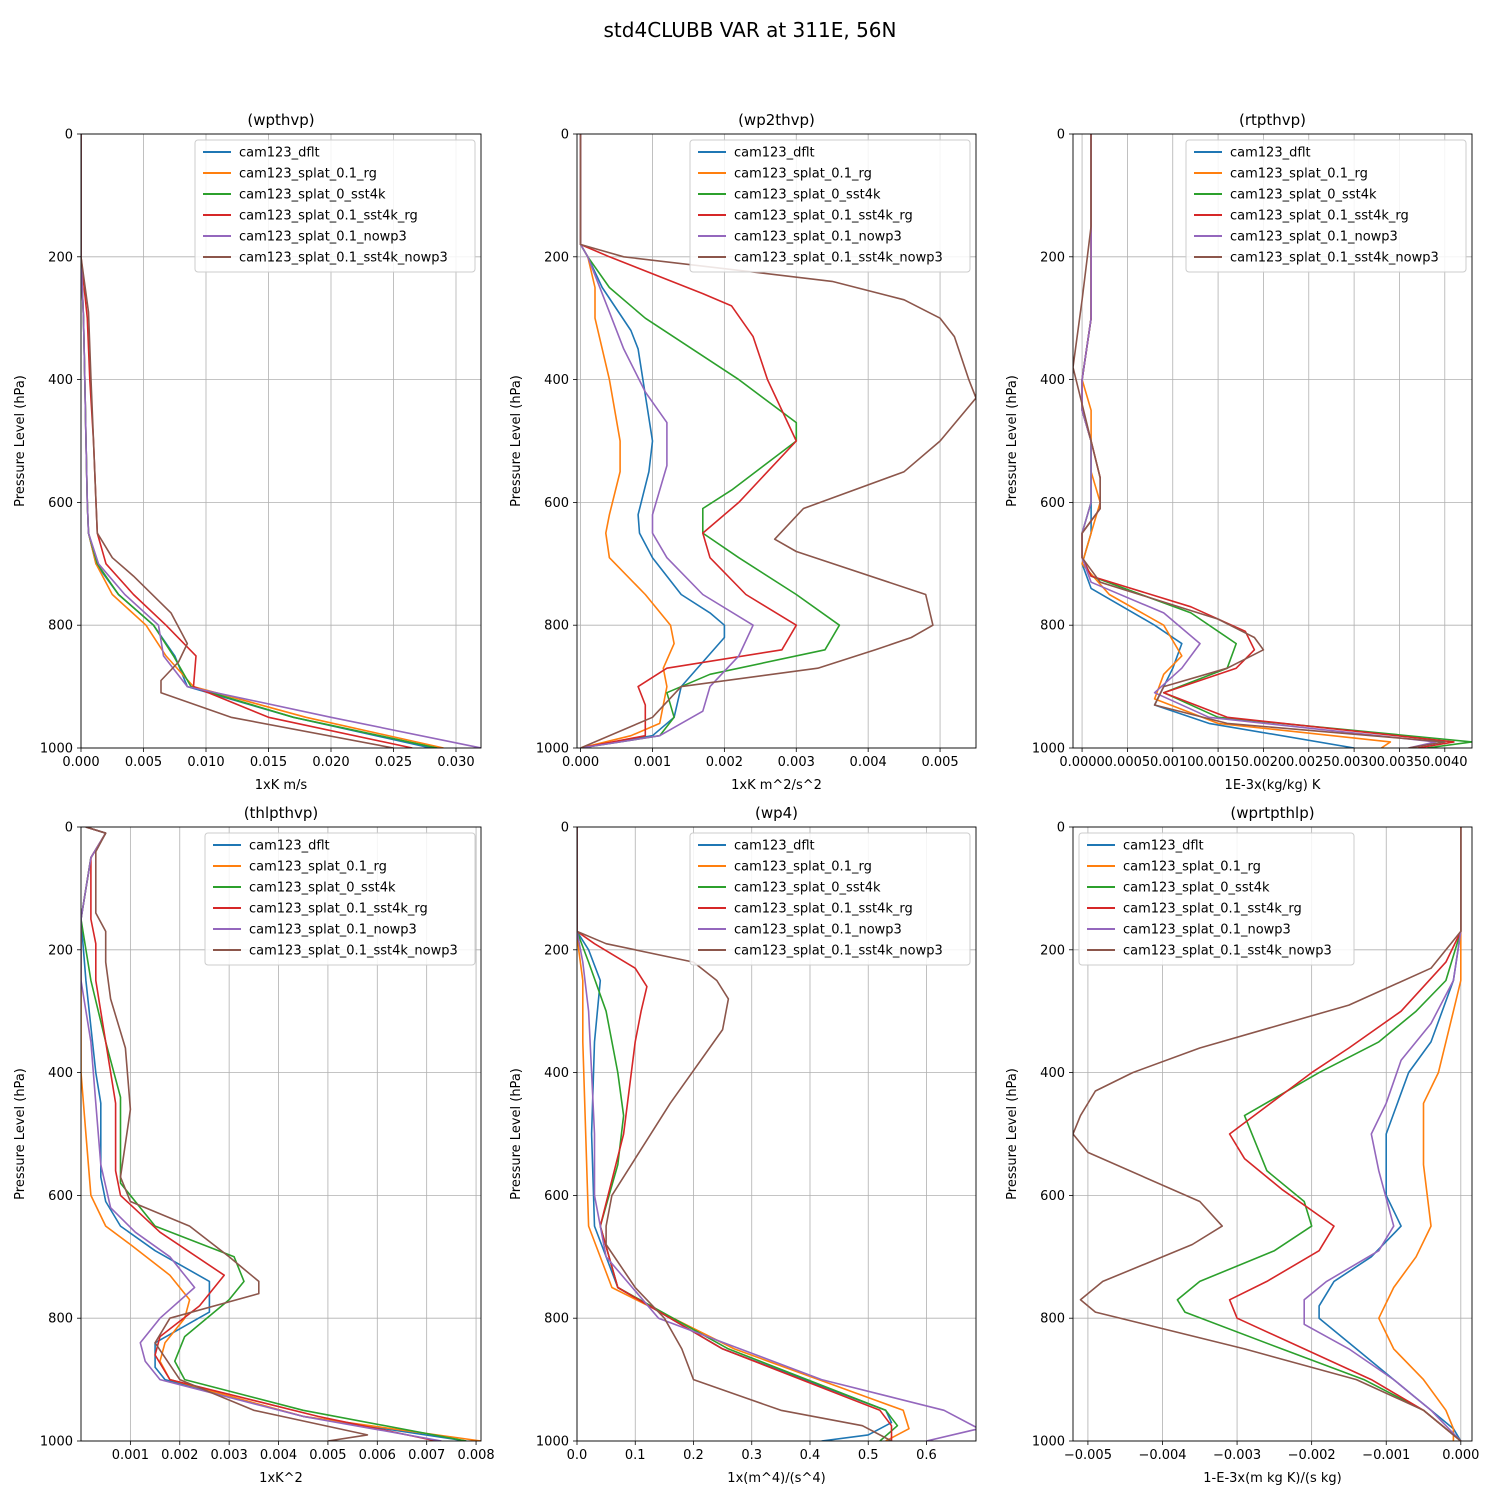 This screenshot has width=1500, height=1500. What do you see at coordinates (475, 1455) in the screenshot?
I see `x-tick-label: 0.008` at bounding box center [475, 1455].